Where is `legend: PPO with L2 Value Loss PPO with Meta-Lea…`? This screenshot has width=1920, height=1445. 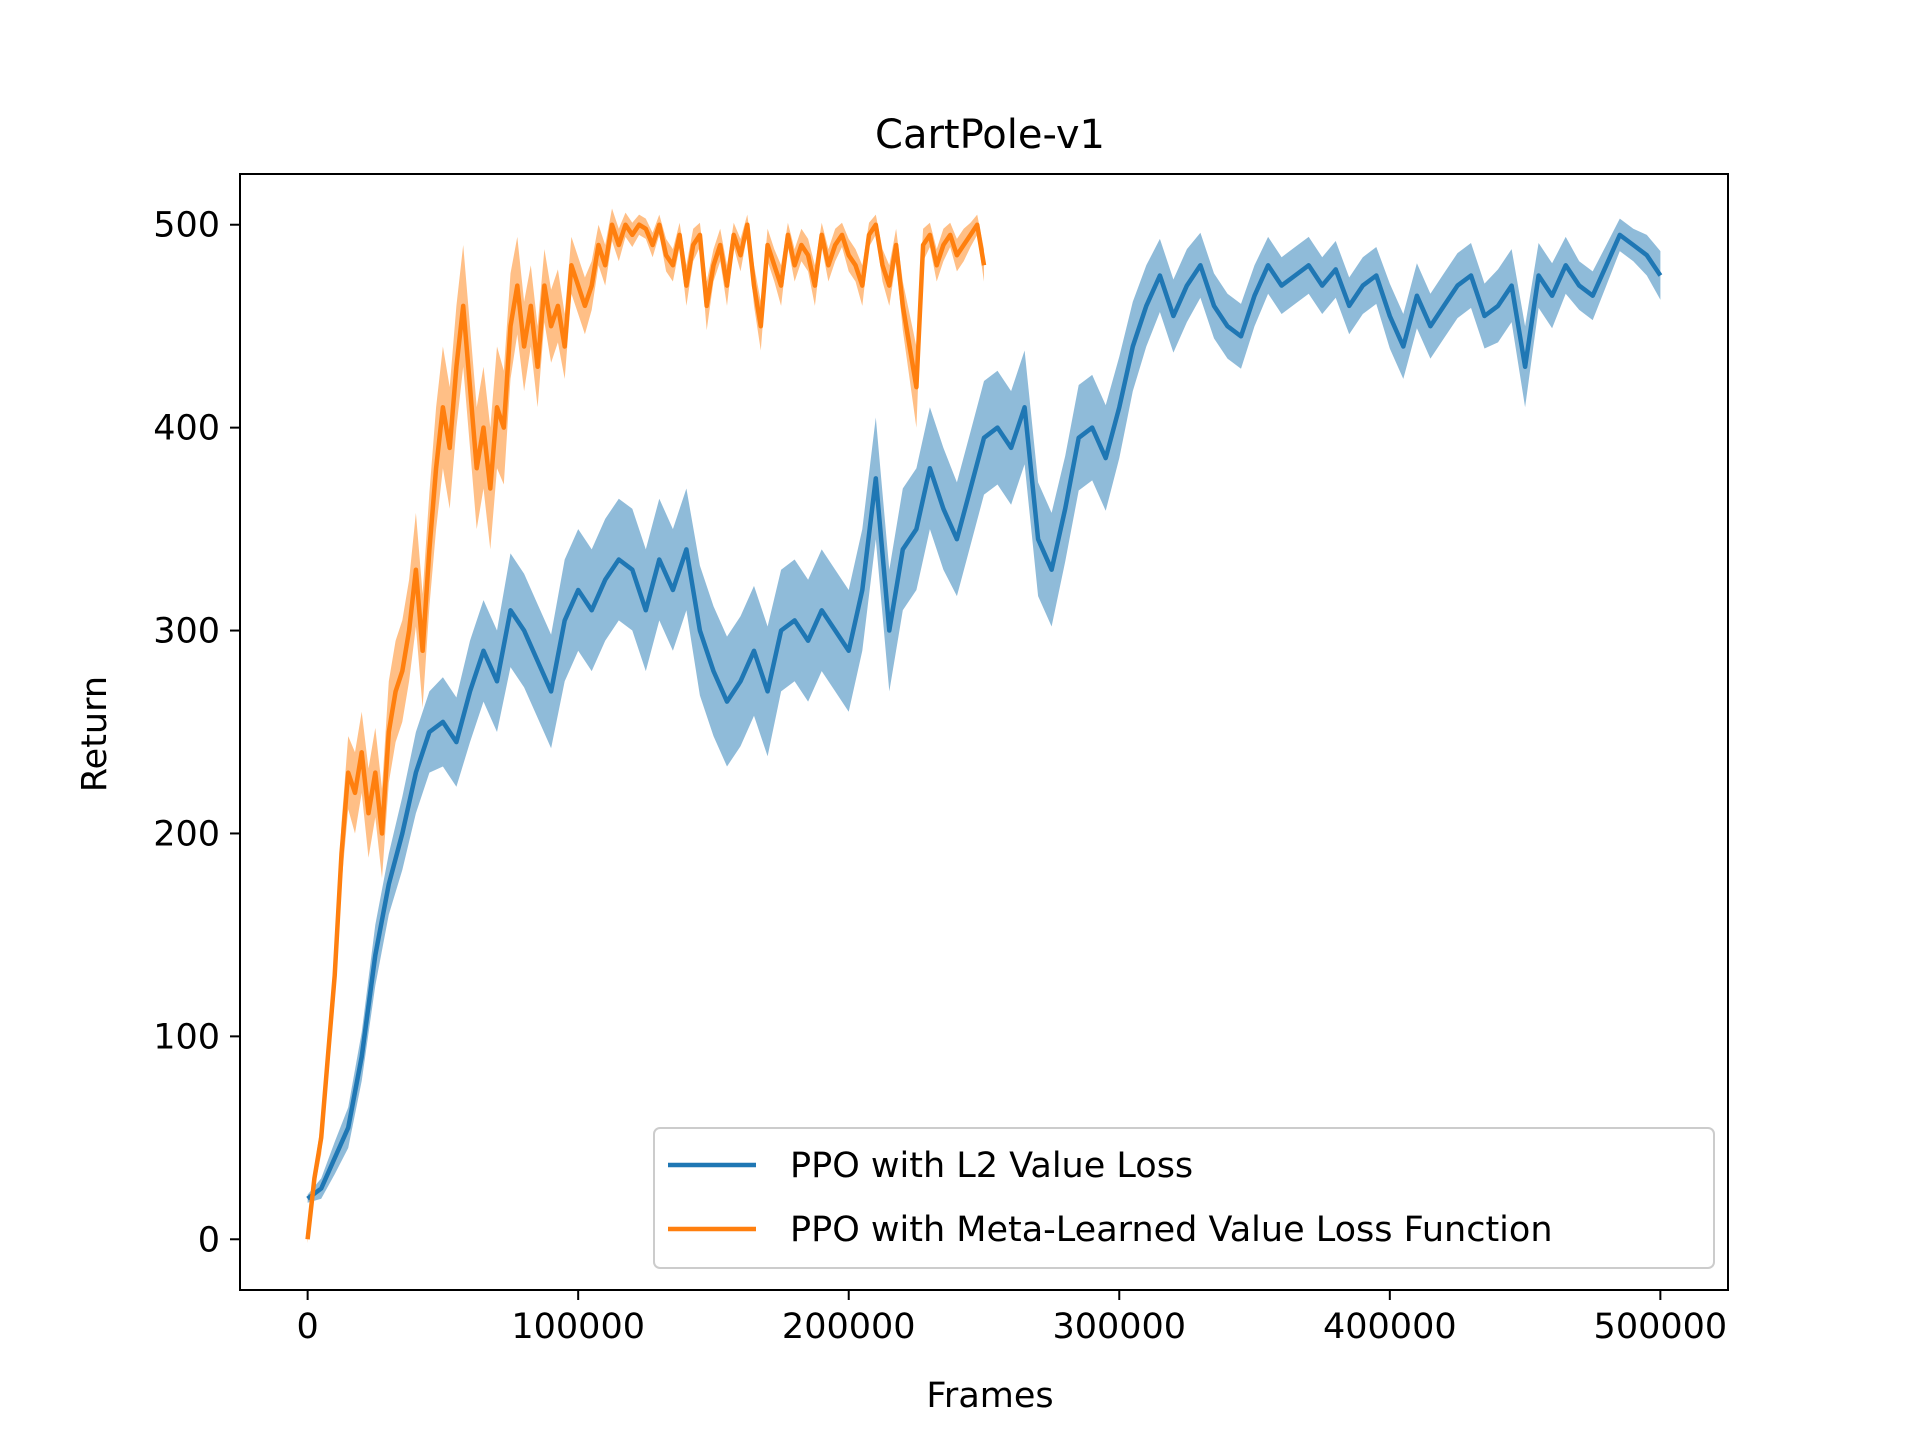
legend: PPO with L2 Value Loss PPO with Meta-Lea… is located at coordinates (1184, 1198).